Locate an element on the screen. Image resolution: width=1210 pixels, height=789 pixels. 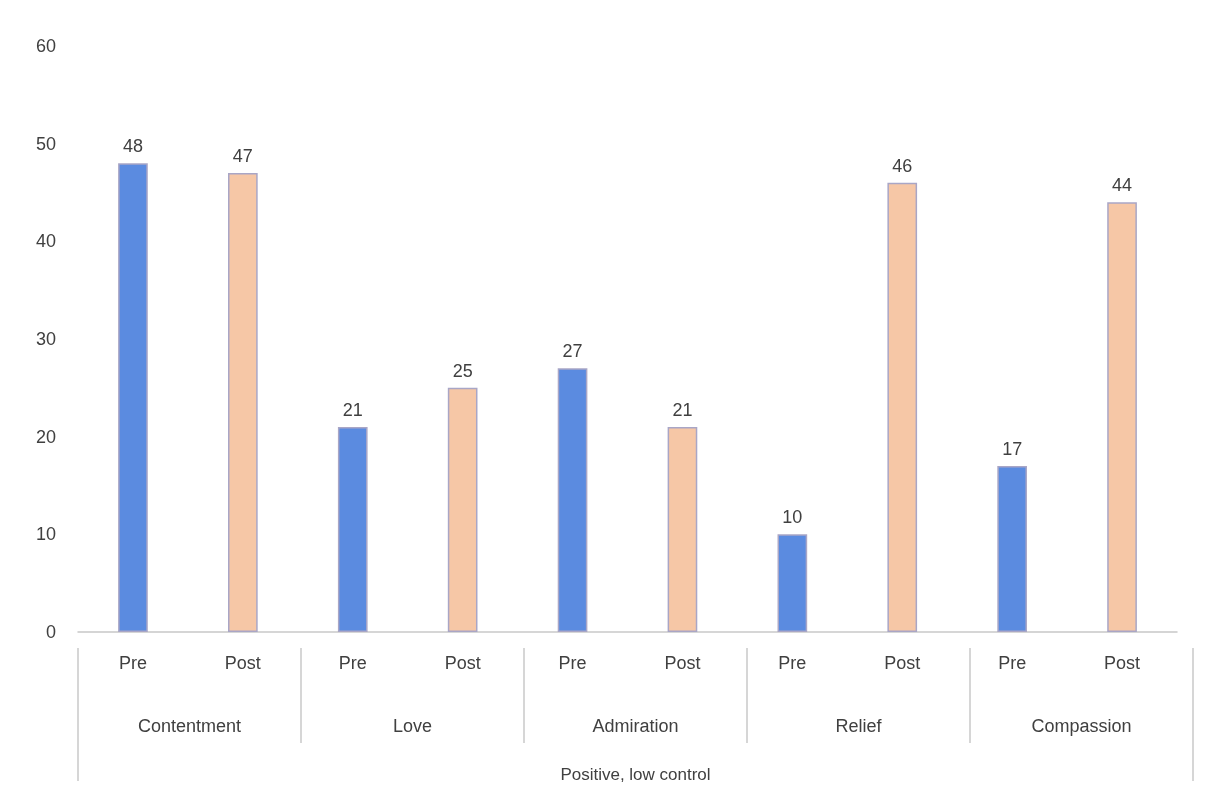
data-label: 25 is located at coordinates (462, 370).